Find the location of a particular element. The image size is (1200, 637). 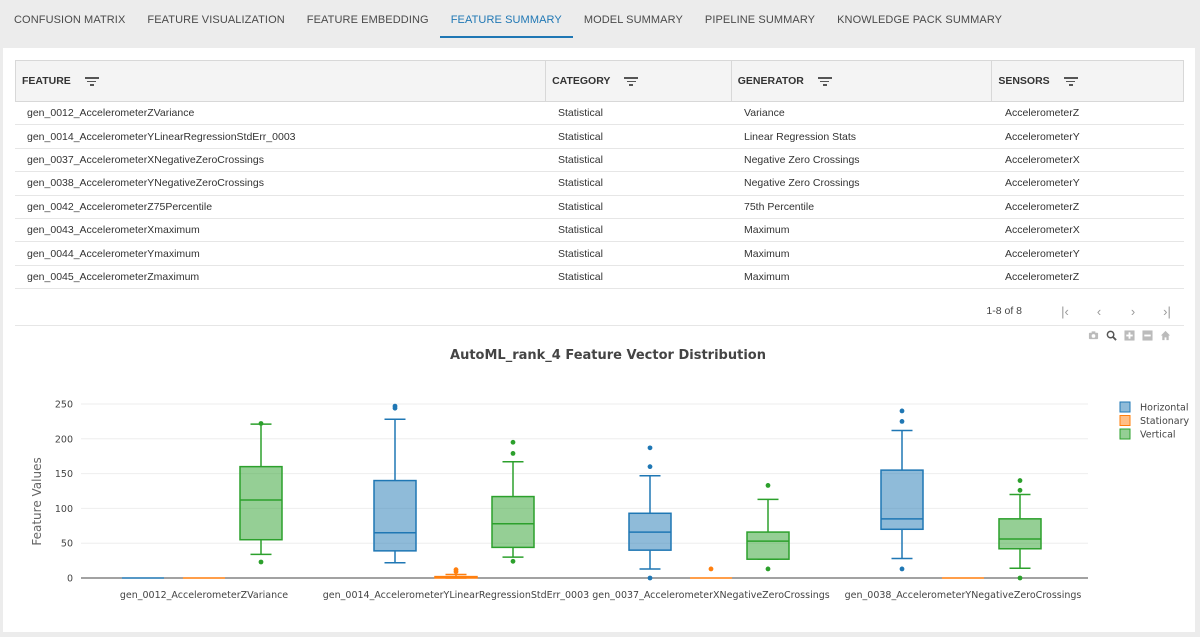

y-tick-label: 250 is located at coordinates (64, 405).